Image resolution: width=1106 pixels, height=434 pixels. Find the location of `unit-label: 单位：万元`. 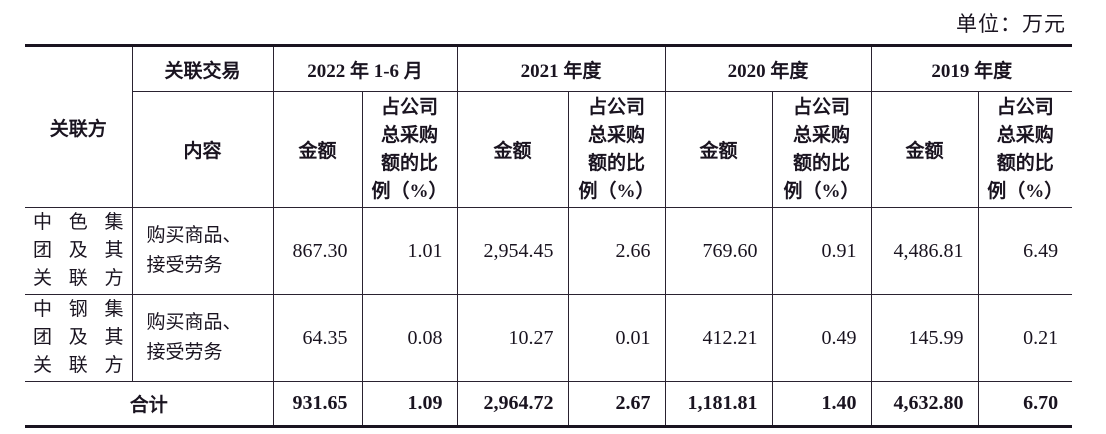

unit-label: 单位：万元 is located at coordinates (1011, 24).